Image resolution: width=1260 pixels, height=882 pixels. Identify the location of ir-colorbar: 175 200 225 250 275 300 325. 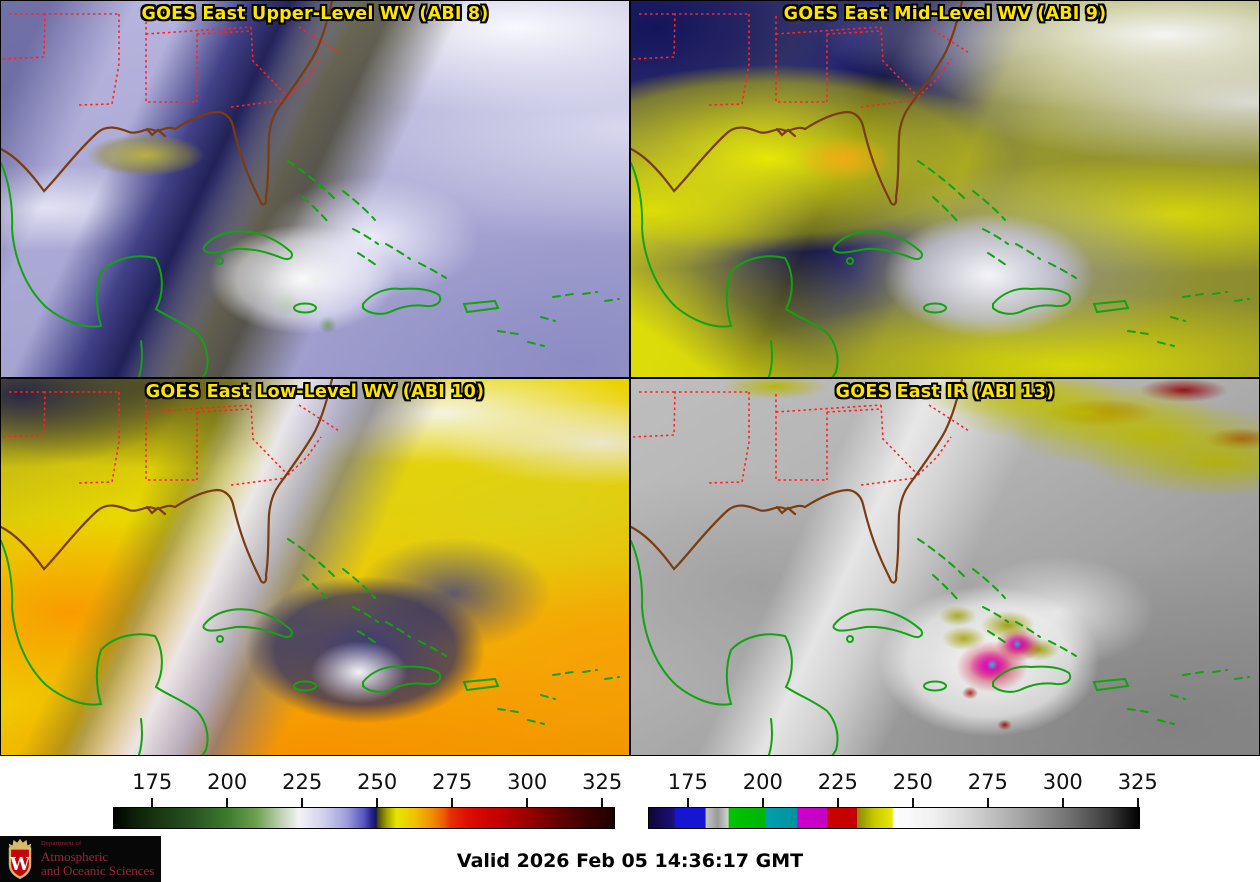
(903, 810).